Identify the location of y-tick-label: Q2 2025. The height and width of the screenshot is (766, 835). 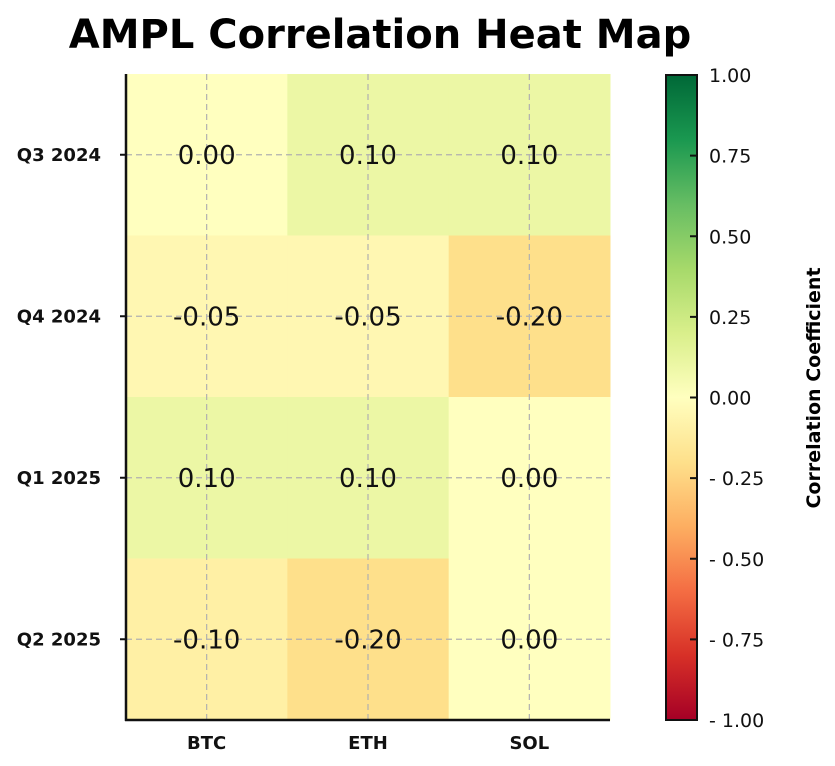
(59, 639).